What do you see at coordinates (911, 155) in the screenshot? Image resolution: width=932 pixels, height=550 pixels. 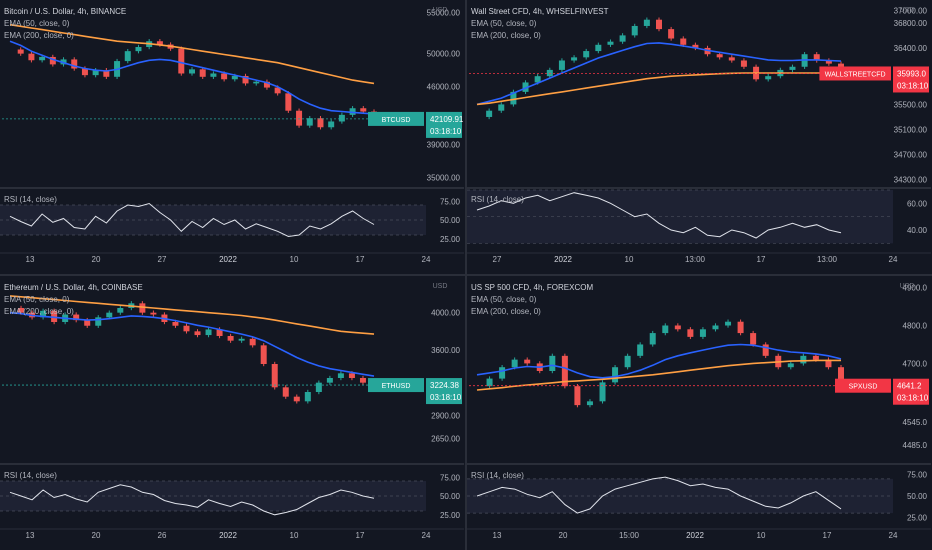 I see `price-tick-label: 34700.00` at bounding box center [911, 155].